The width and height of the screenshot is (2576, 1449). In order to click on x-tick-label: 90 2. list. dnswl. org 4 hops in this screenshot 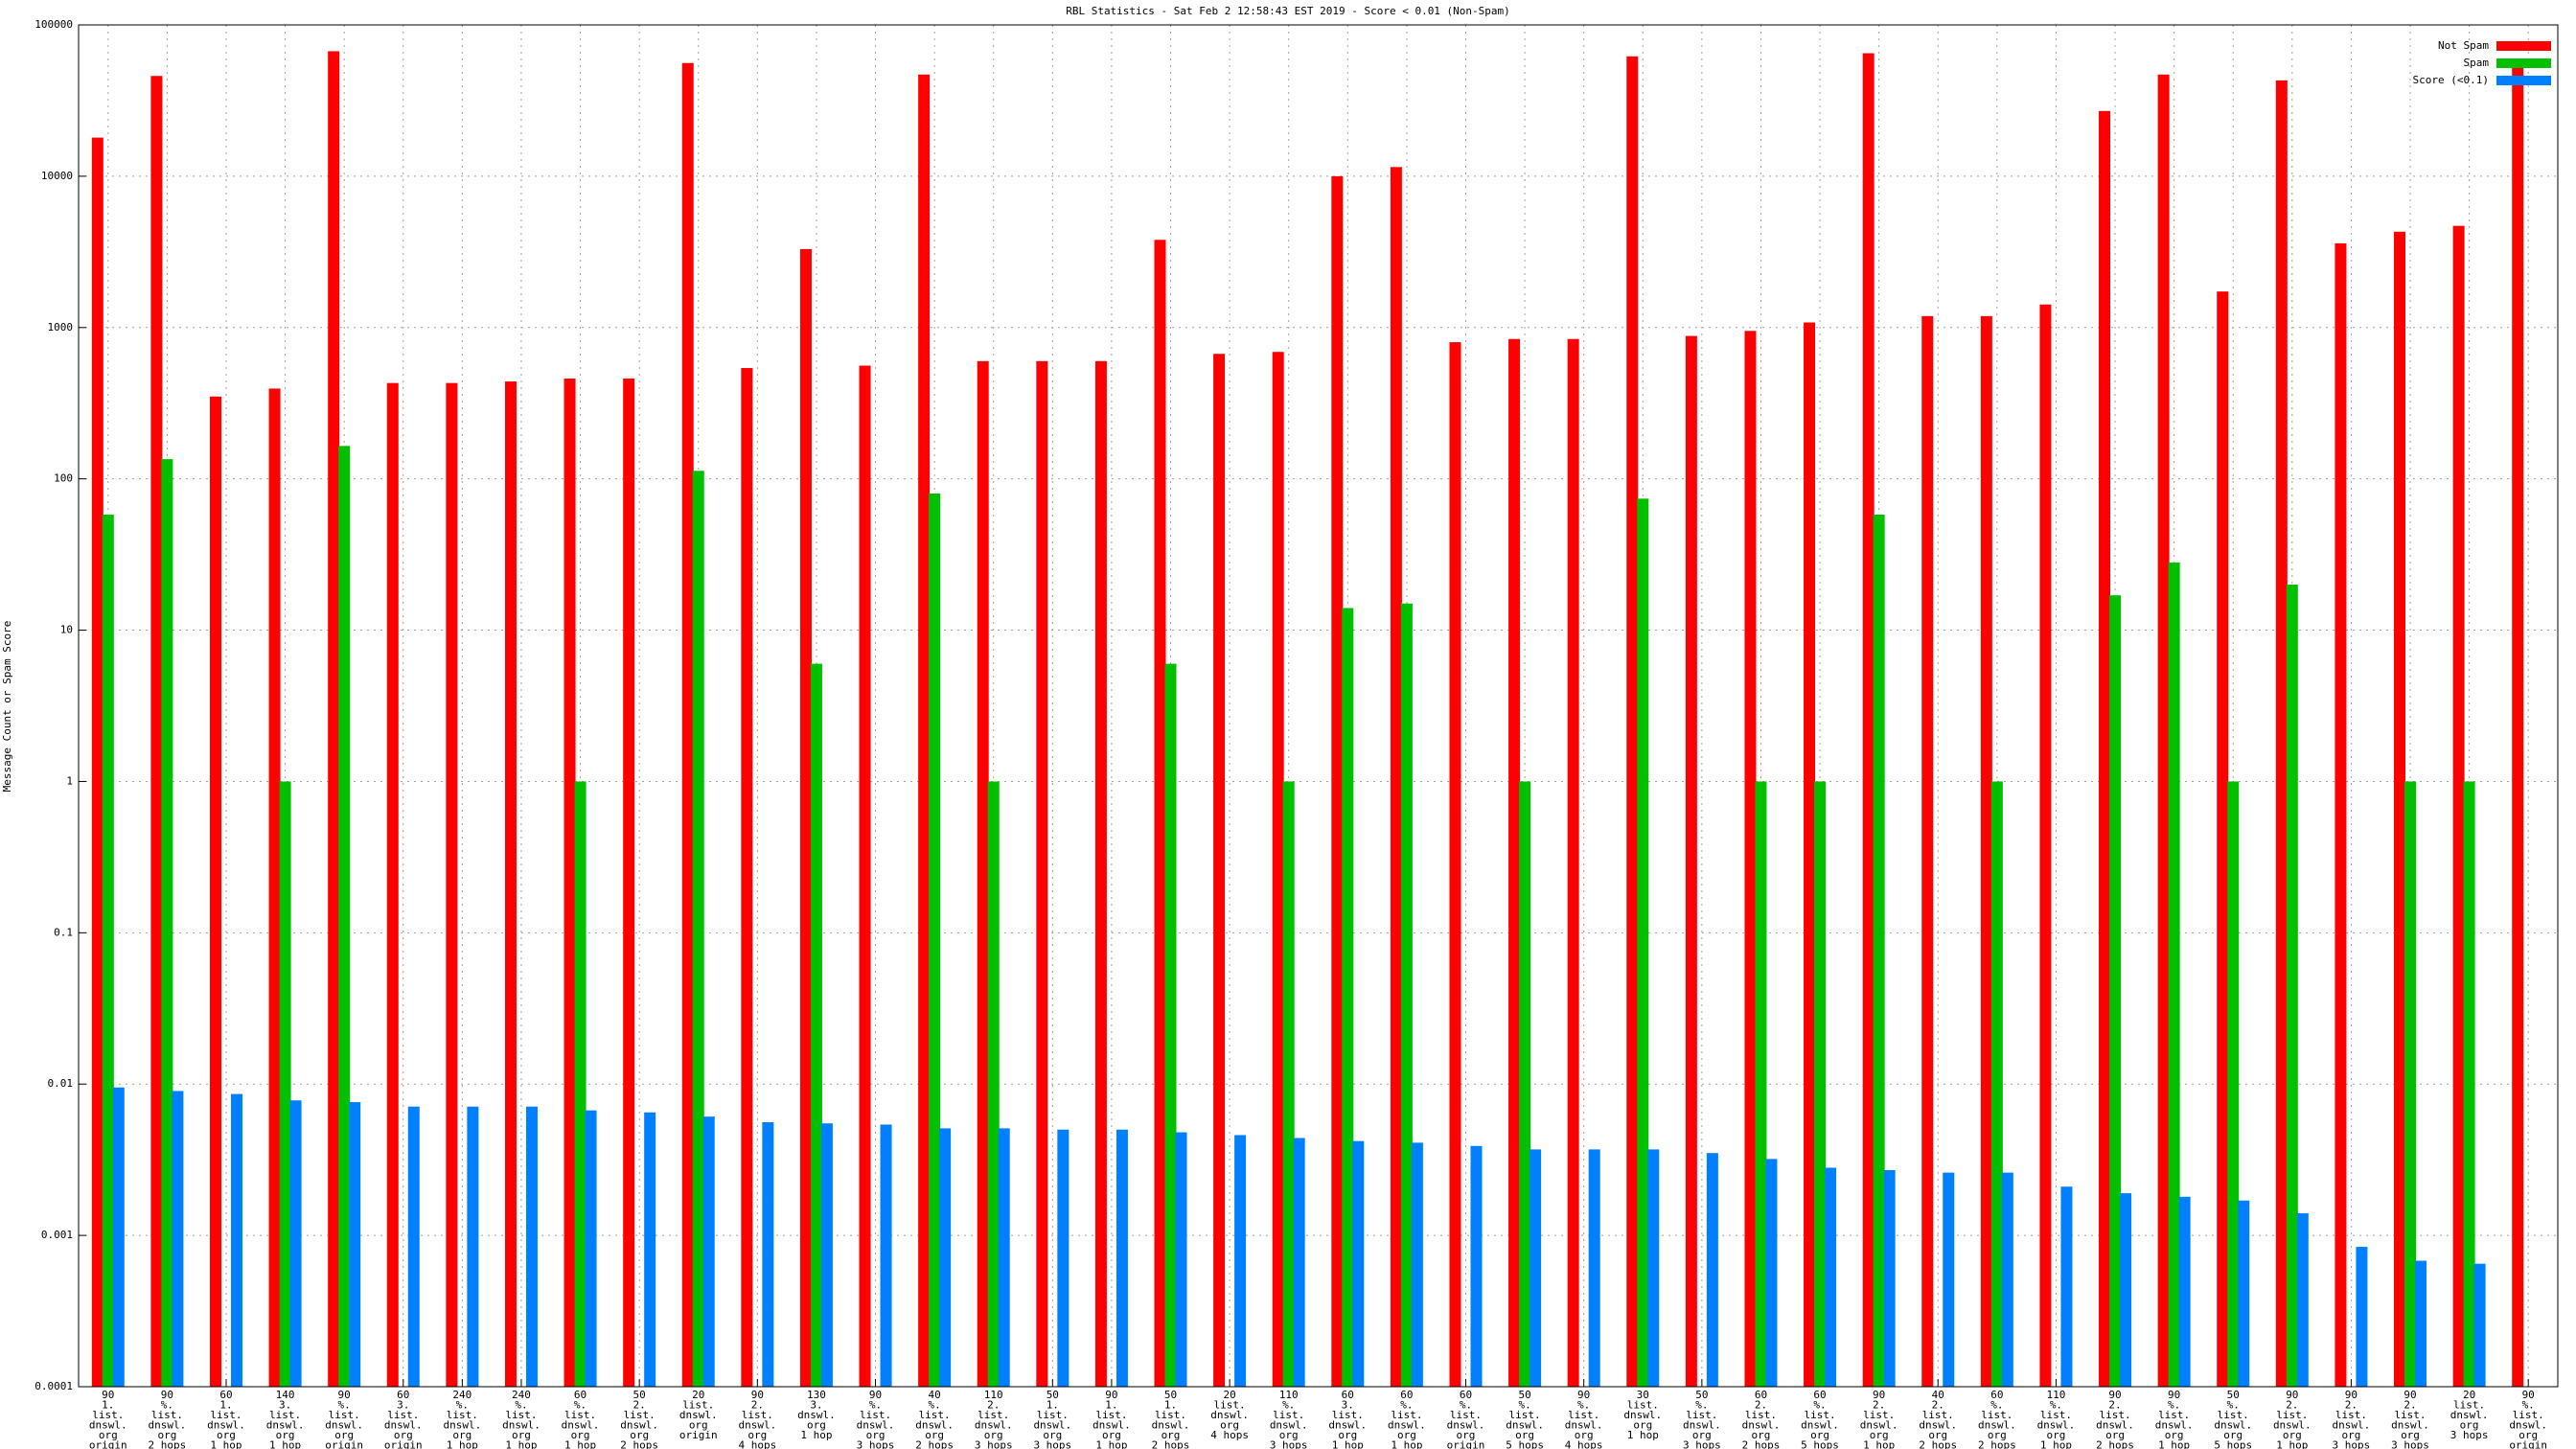, I will do `click(757, 1419)`.